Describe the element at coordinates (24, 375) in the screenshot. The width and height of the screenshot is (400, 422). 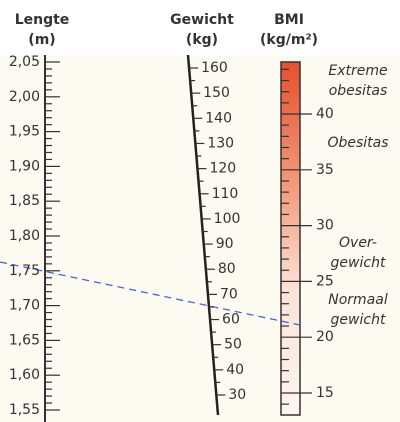
I see `length-label: 1,60` at that location.